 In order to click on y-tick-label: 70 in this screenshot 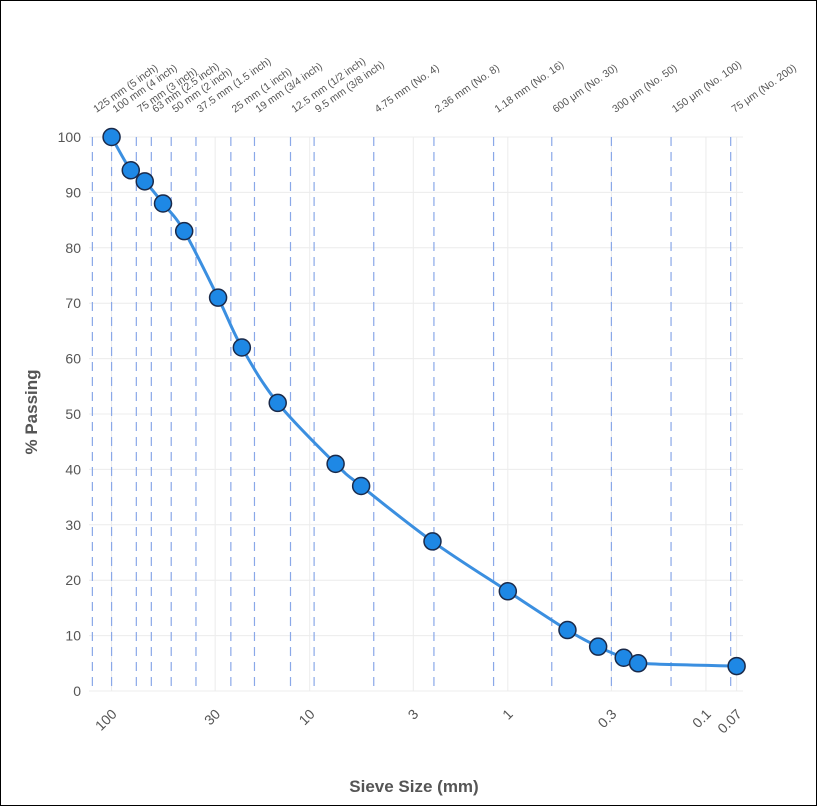, I will do `click(73, 303)`.